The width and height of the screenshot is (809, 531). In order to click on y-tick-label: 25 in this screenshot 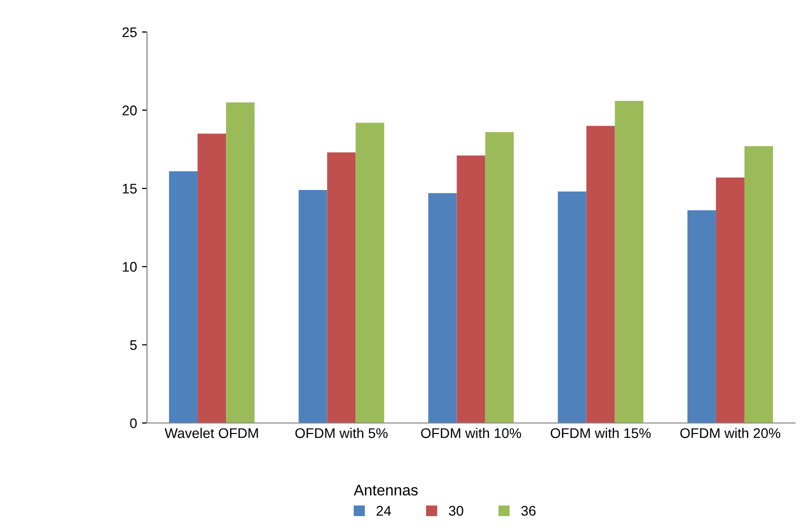, I will do `click(129, 32)`.